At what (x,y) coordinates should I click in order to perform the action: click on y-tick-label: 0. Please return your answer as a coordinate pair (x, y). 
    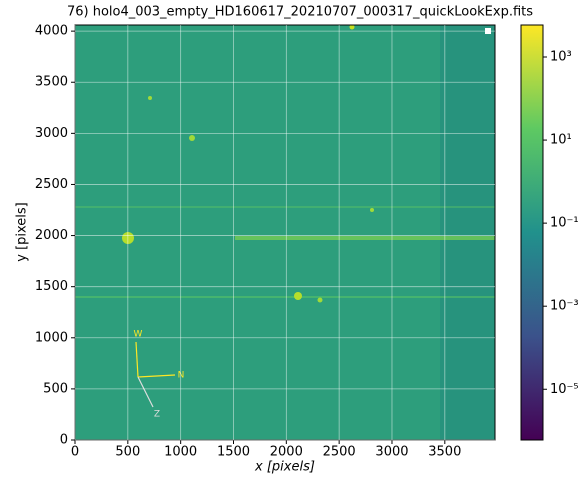
    Looking at the image, I should click on (64, 440).